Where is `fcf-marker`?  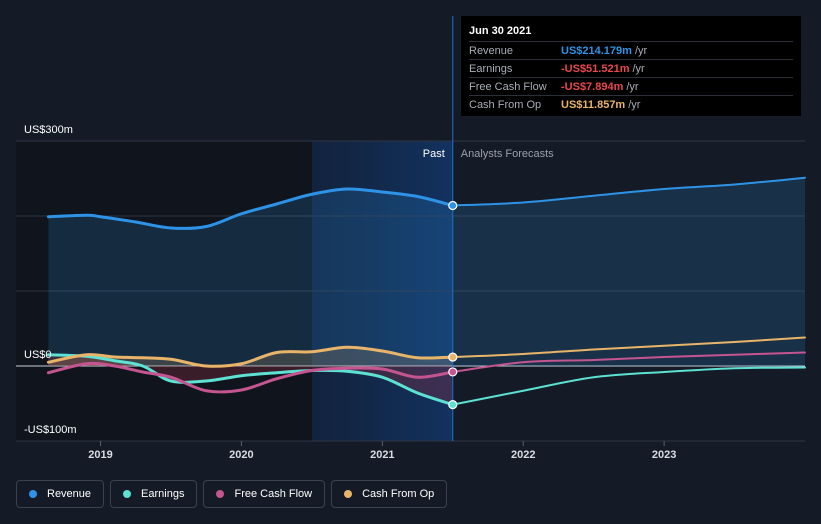
fcf-marker is located at coordinates (453, 372).